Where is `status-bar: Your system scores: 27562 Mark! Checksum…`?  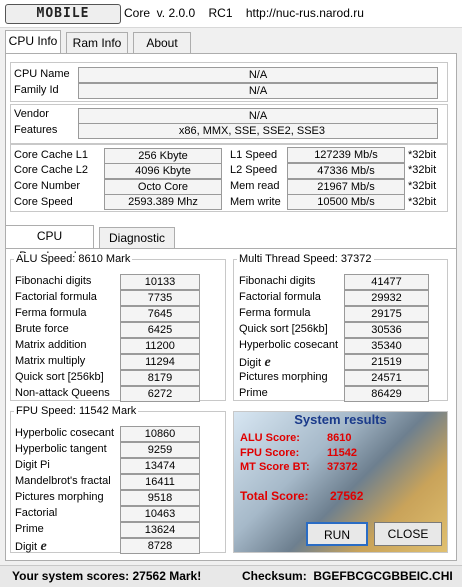
status-bar: Your system scores: 27562 Mark! Checksum… is located at coordinates (231, 576).